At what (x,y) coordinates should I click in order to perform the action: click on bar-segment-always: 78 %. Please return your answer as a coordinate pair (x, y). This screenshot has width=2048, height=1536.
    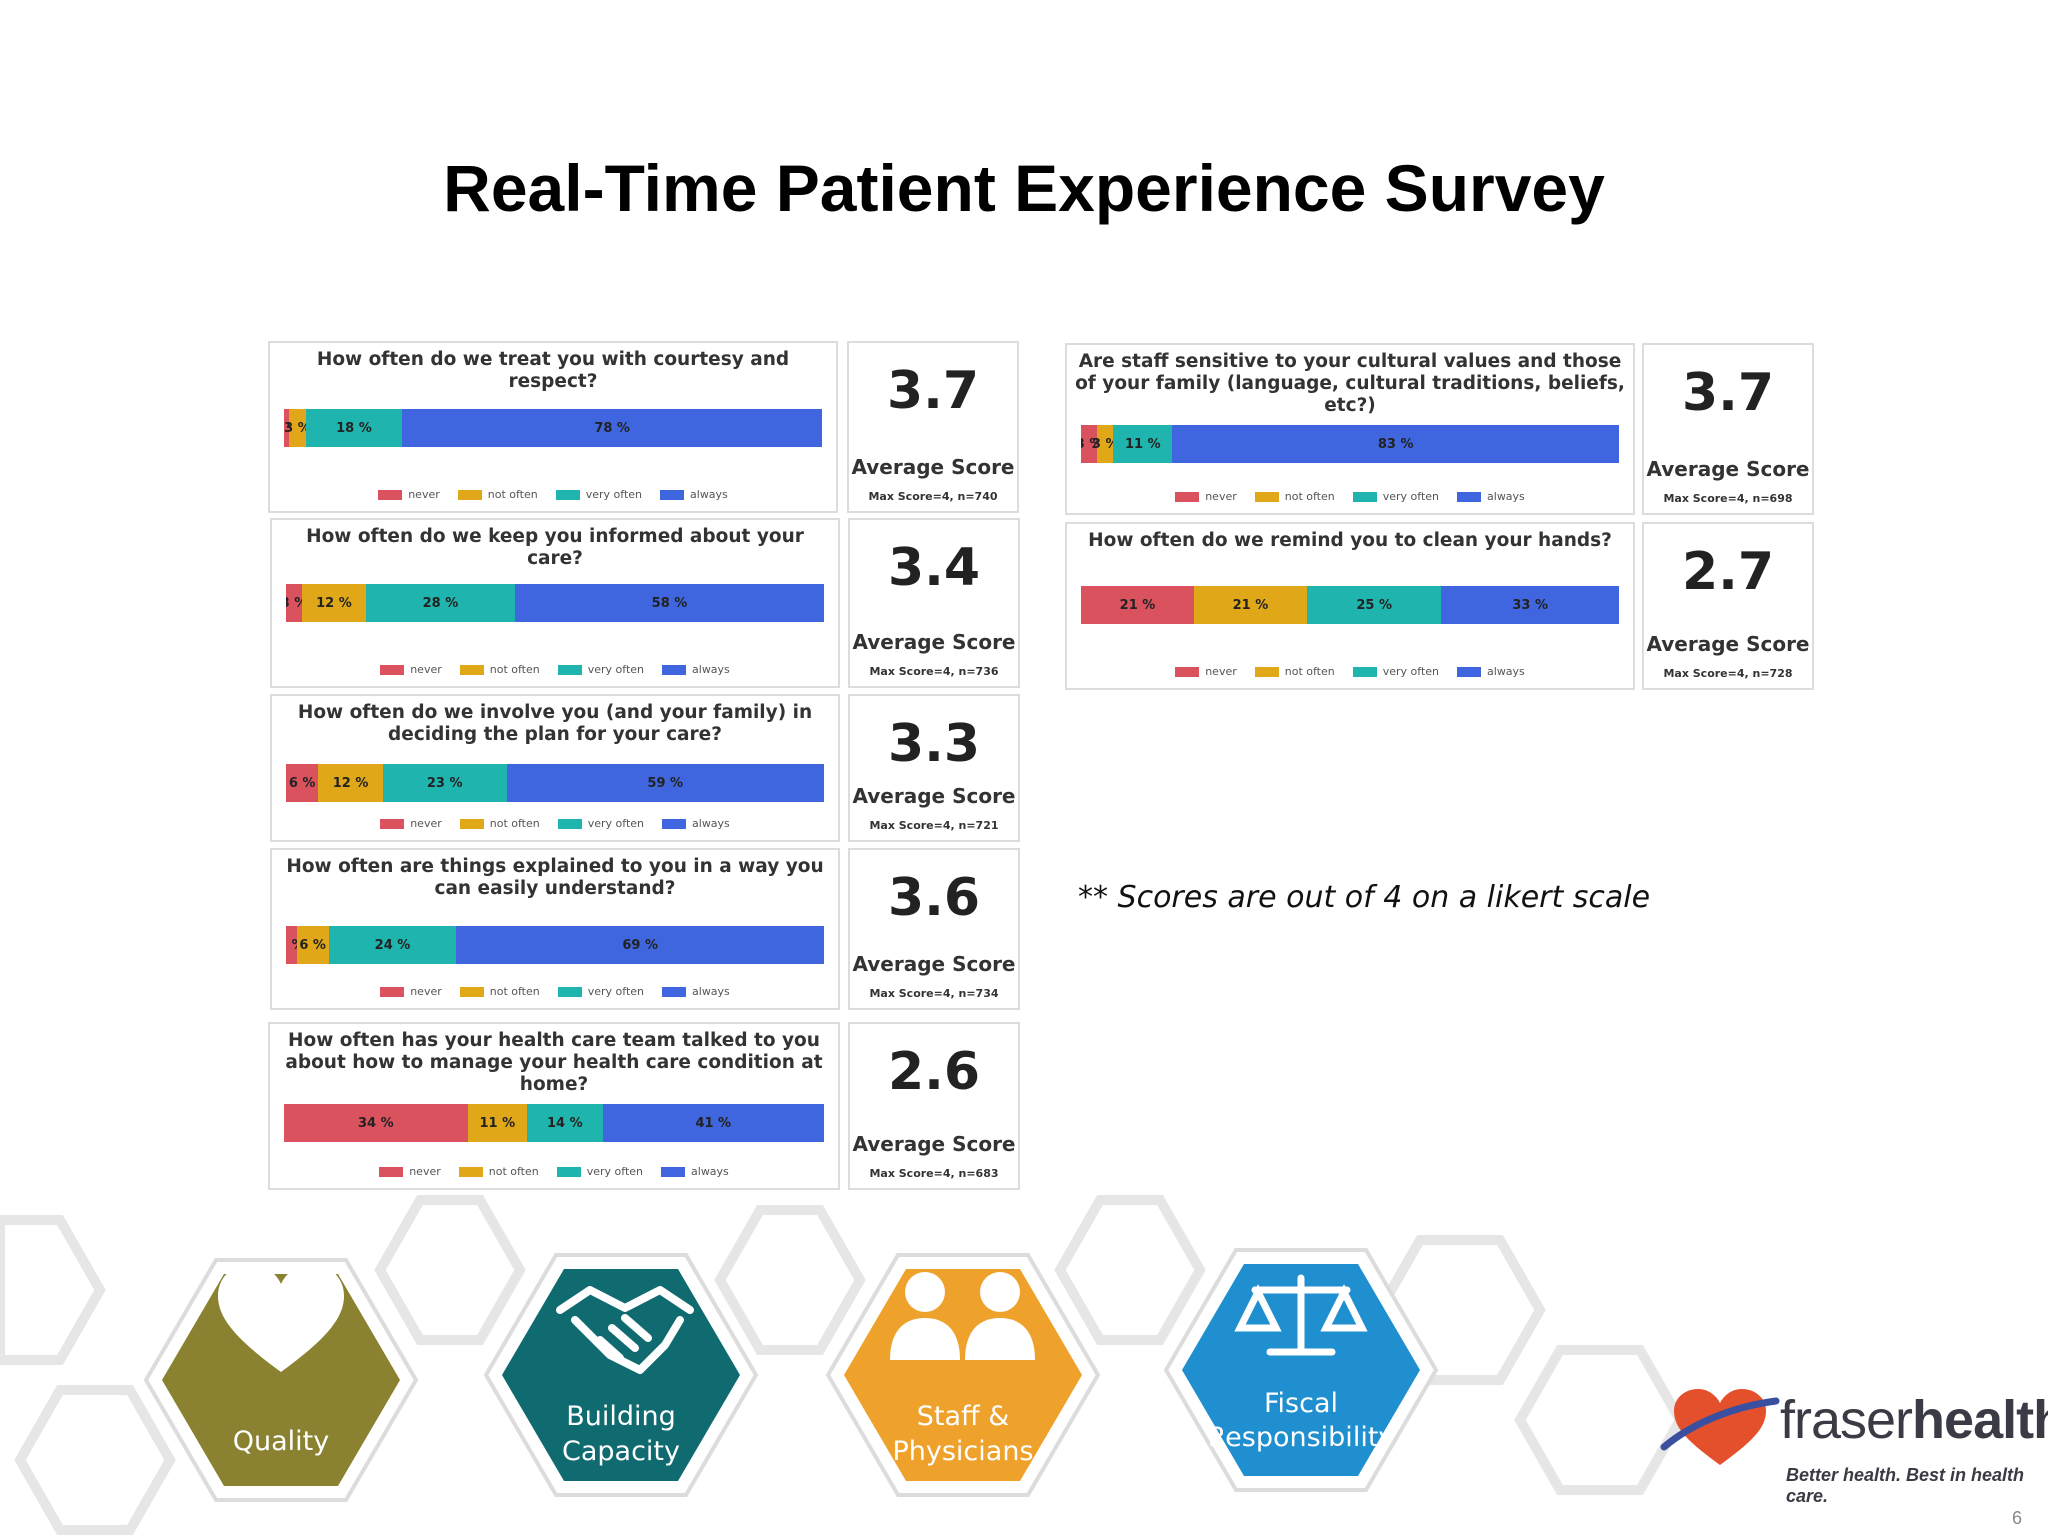
    Looking at the image, I should click on (612, 428).